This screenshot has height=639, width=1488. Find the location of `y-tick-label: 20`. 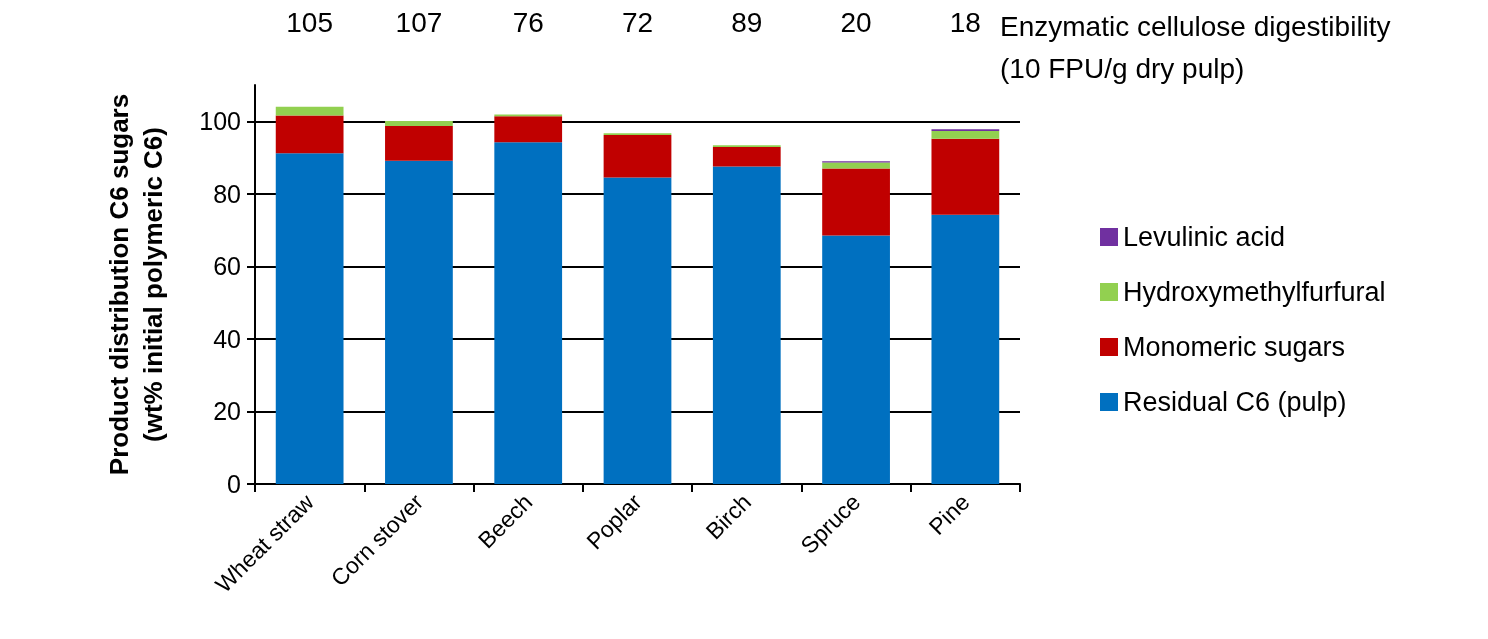

y-tick-label: 20 is located at coordinates (227, 411).